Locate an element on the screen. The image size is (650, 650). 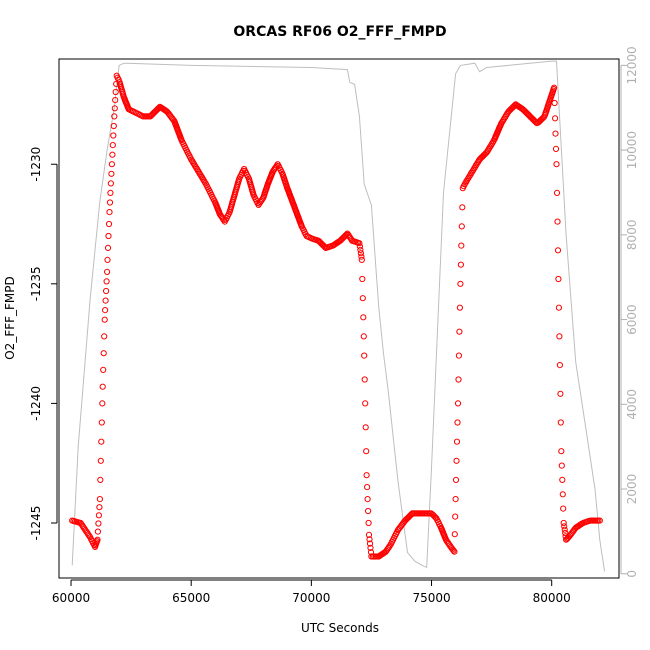
x-tick-label: 65000 is located at coordinates (191, 598).